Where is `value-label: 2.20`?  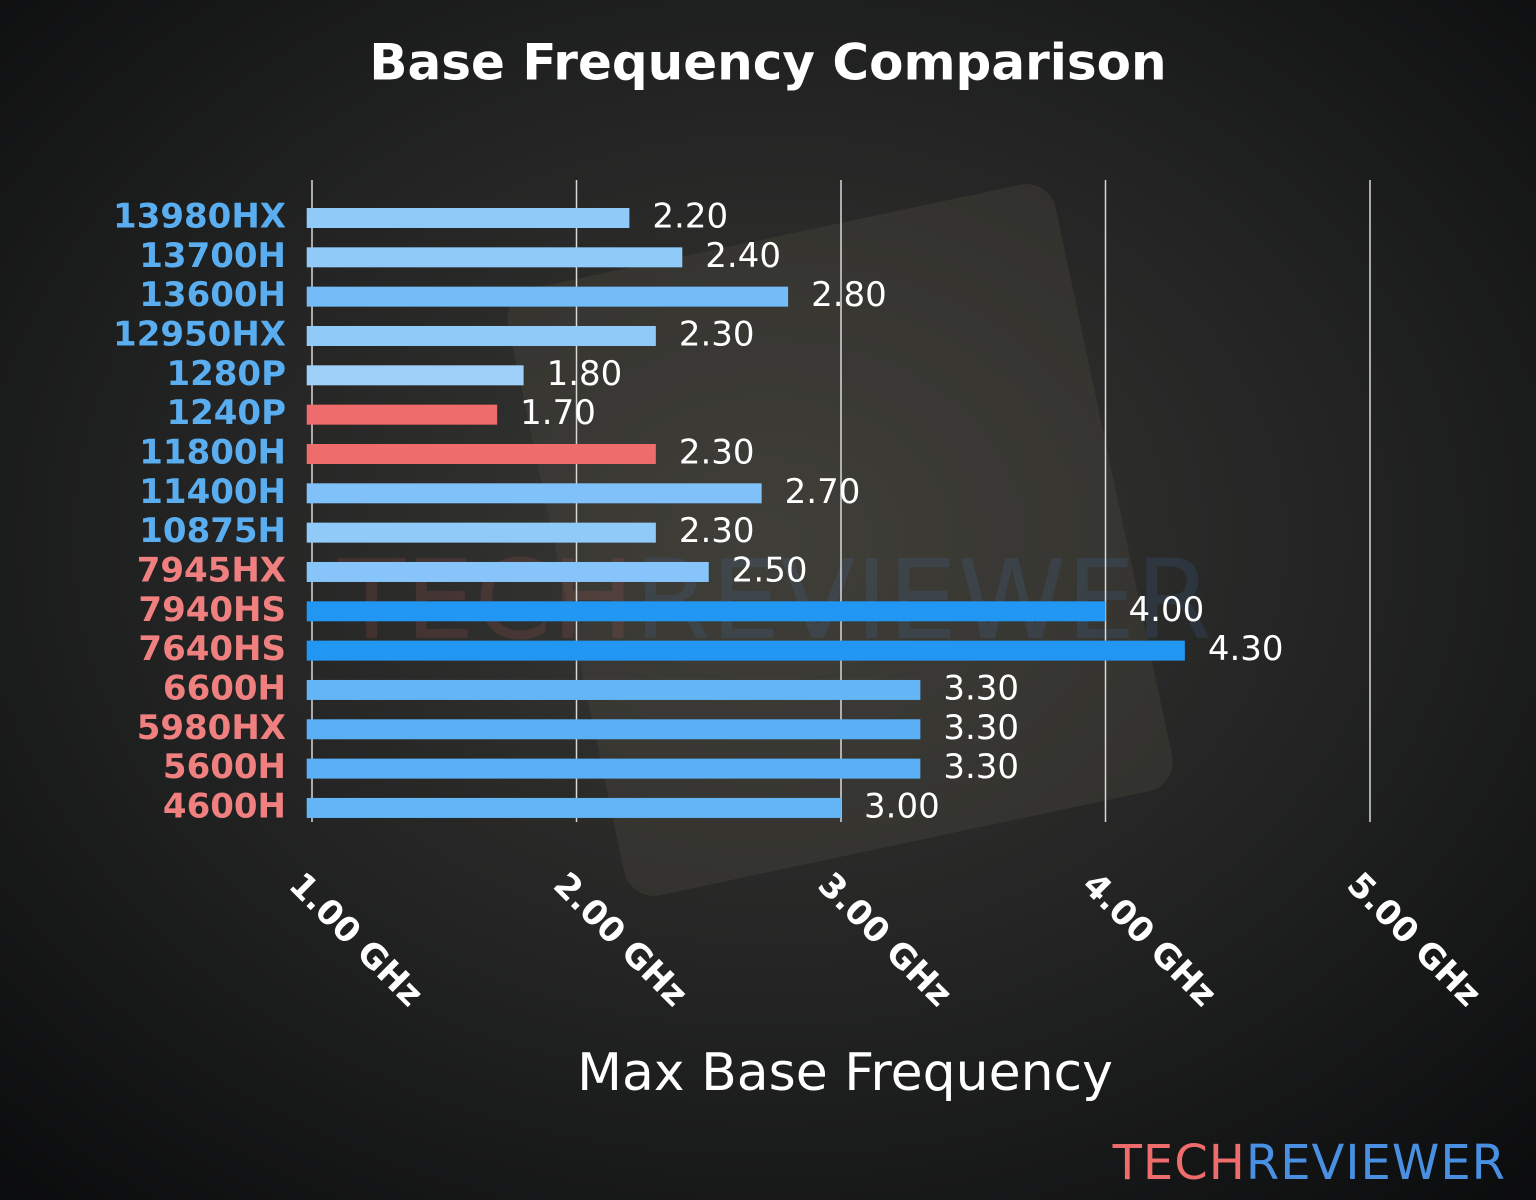
value-label: 2.20 is located at coordinates (690, 217).